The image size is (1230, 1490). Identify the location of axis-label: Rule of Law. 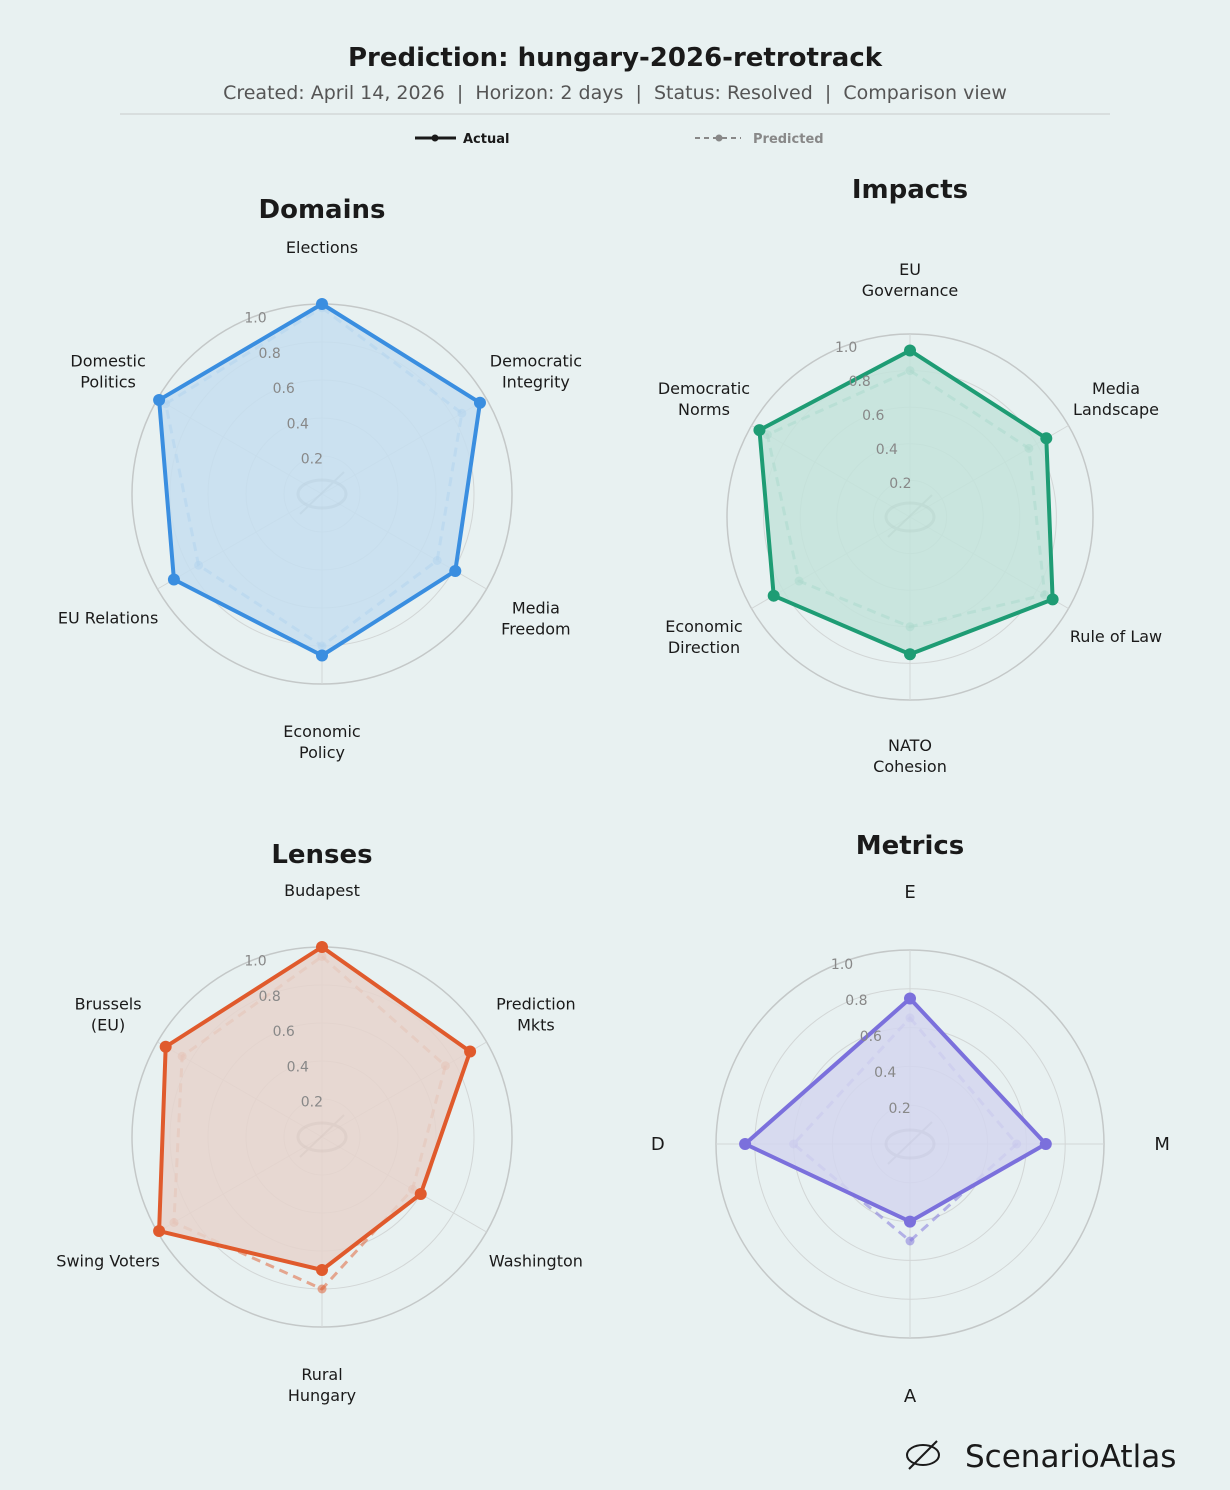
(1116, 636).